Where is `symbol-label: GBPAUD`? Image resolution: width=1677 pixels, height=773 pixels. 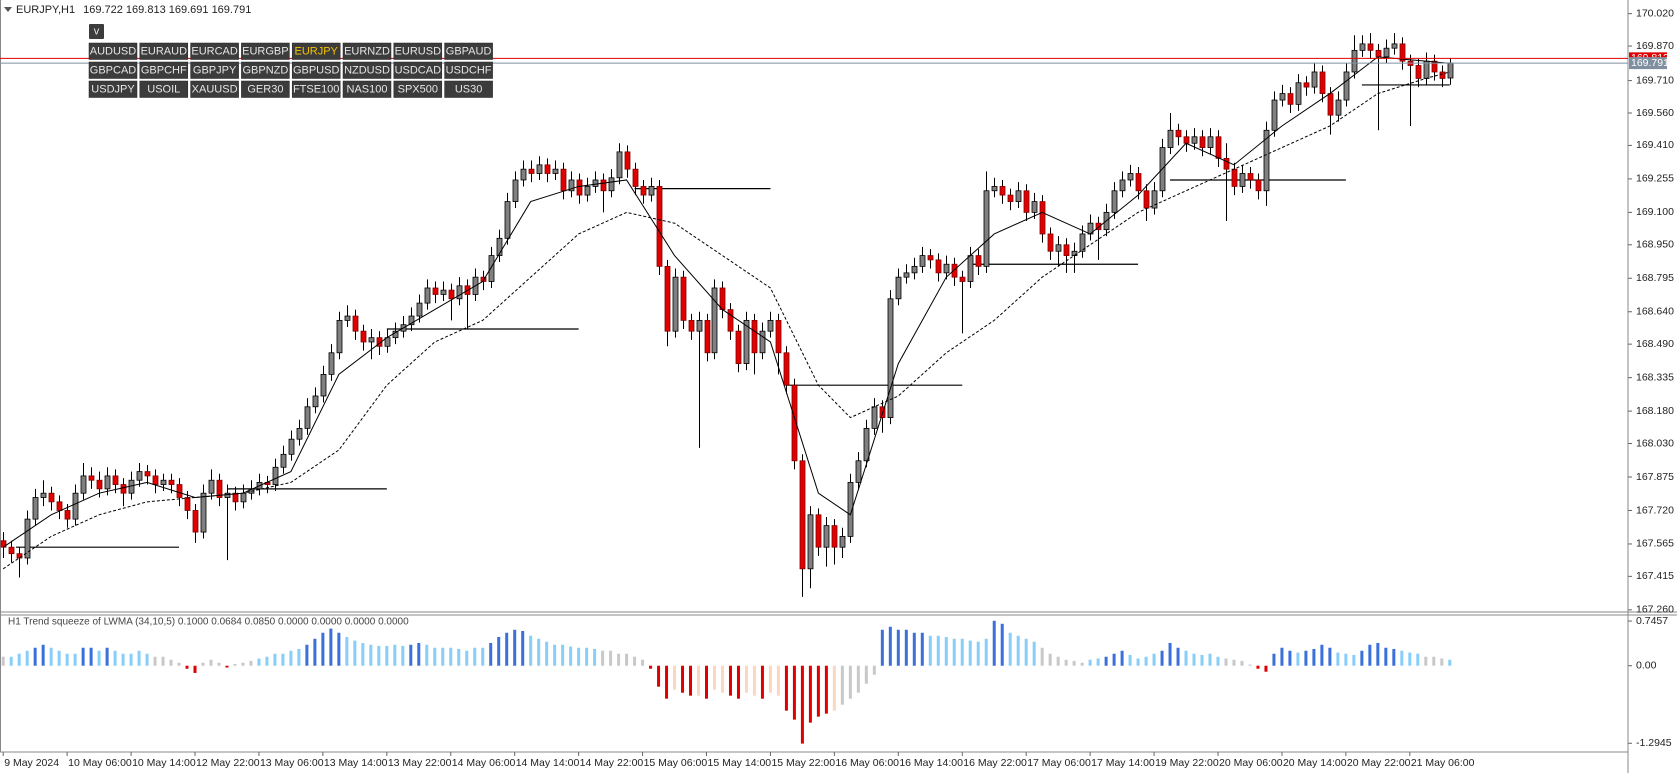
symbol-label: GBPAUD is located at coordinates (469, 51).